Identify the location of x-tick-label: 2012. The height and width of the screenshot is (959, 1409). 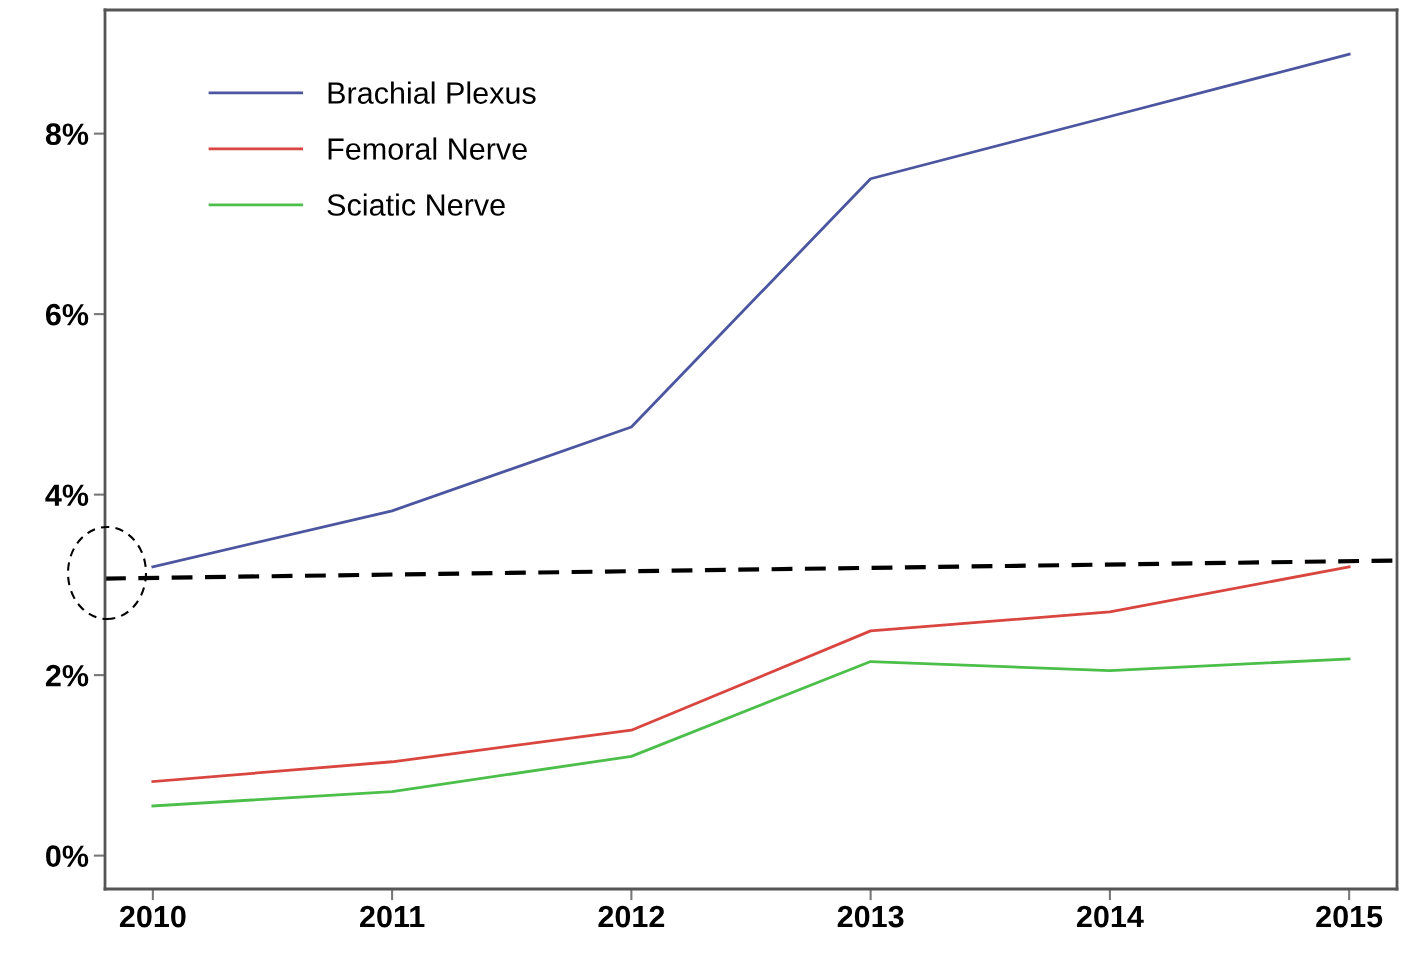
(631, 916).